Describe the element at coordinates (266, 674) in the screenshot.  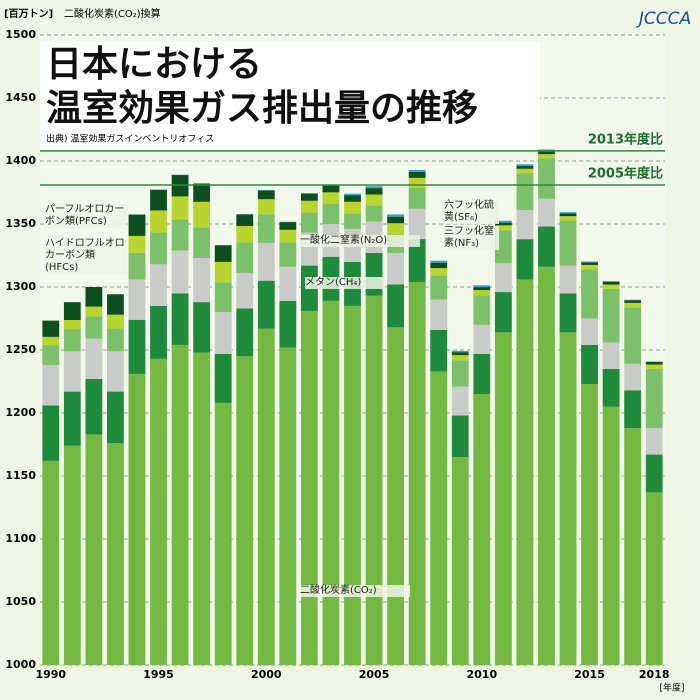
I see `x-tick-label: 2000` at that location.